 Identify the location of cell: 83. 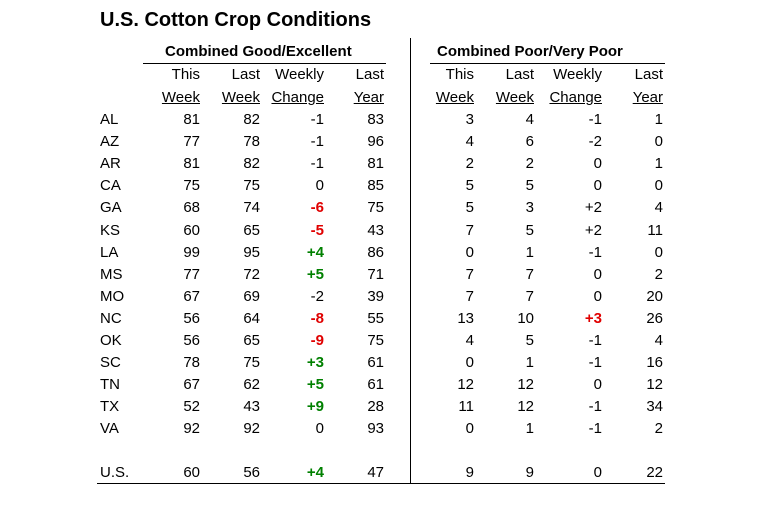
(375, 119).